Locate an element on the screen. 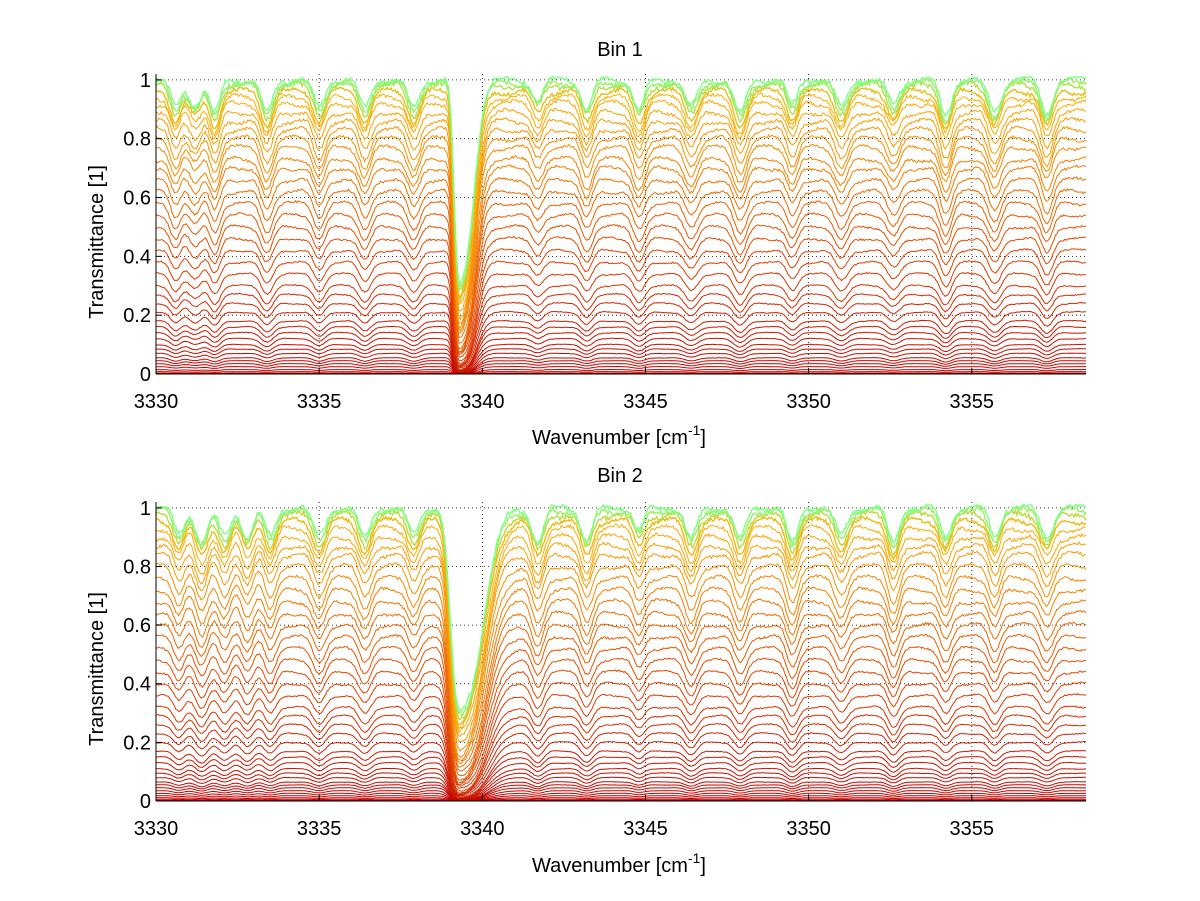 Image resolution: width=1200 pixels, height=901 pixels. x-tick-labels: 3330 3335 3340 3345 3350 3355 is located at coordinates (564, 829).